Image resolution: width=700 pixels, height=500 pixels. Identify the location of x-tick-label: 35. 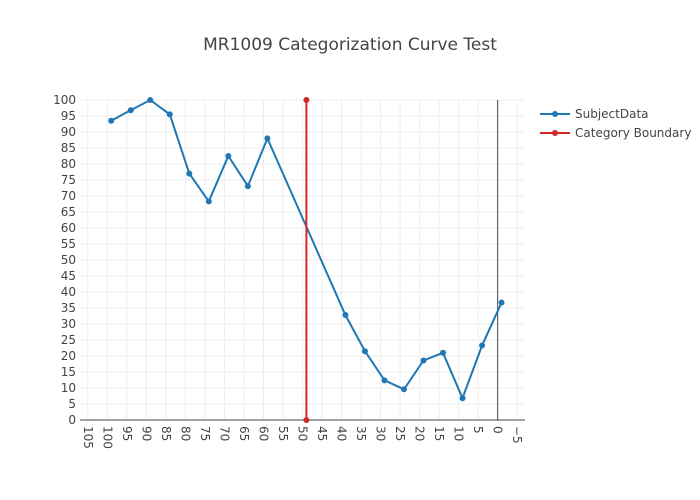
(361, 433).